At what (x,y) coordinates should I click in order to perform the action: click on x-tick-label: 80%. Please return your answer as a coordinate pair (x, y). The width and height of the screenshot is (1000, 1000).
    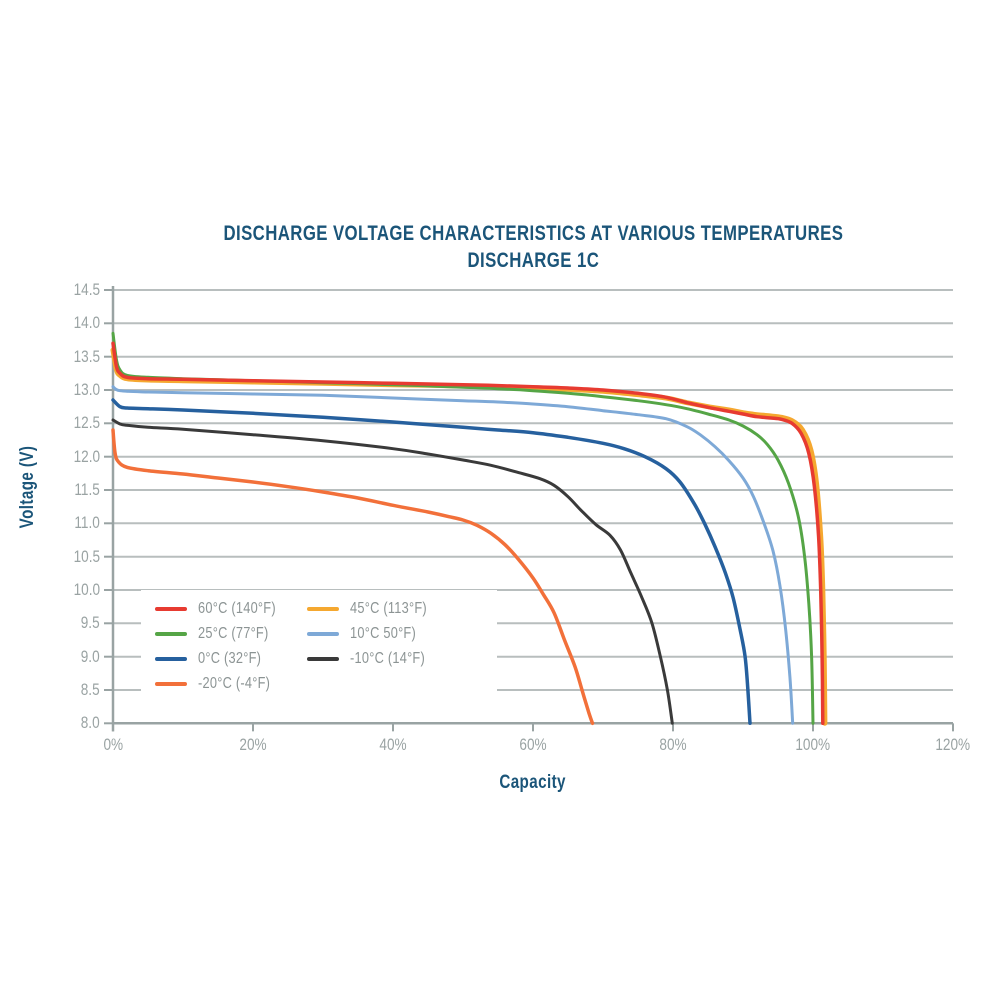
    Looking at the image, I should click on (673, 744).